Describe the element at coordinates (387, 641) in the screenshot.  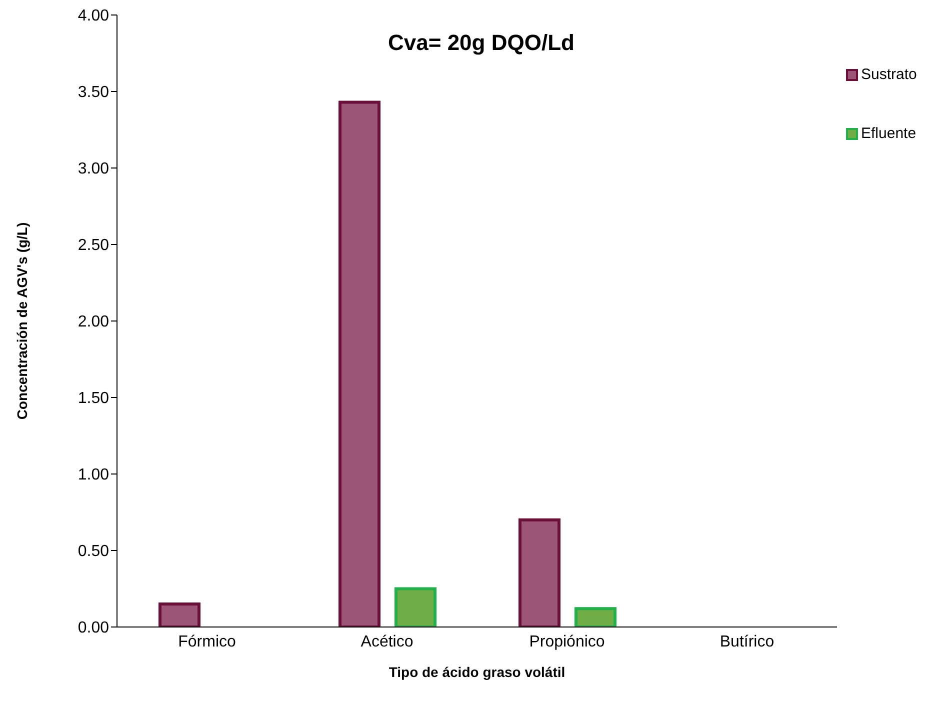
I see `x-tick-label: Acético` at that location.